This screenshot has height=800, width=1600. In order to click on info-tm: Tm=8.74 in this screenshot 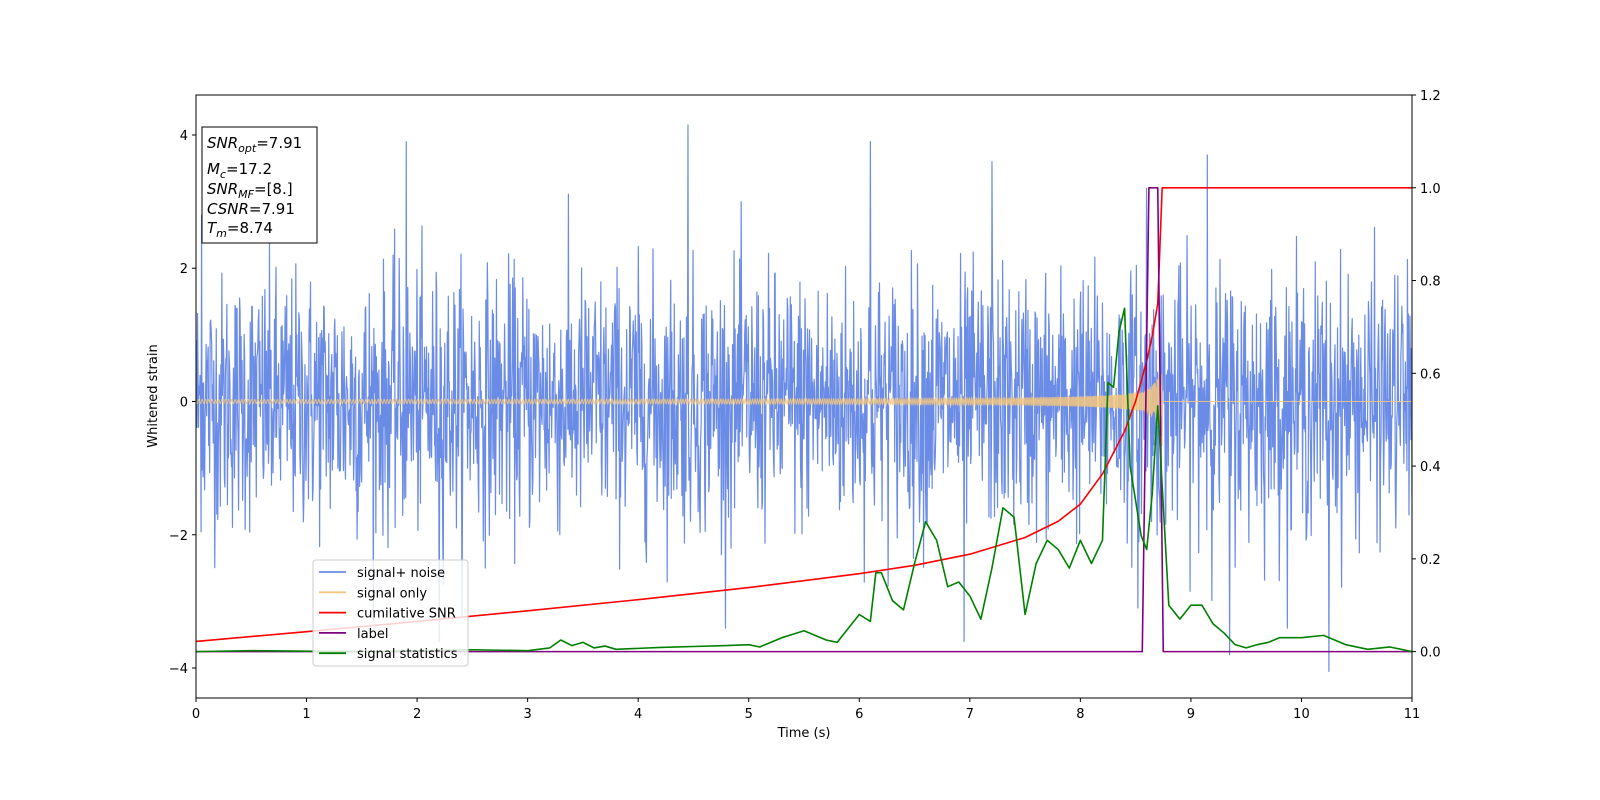, I will do `click(240, 229)`.